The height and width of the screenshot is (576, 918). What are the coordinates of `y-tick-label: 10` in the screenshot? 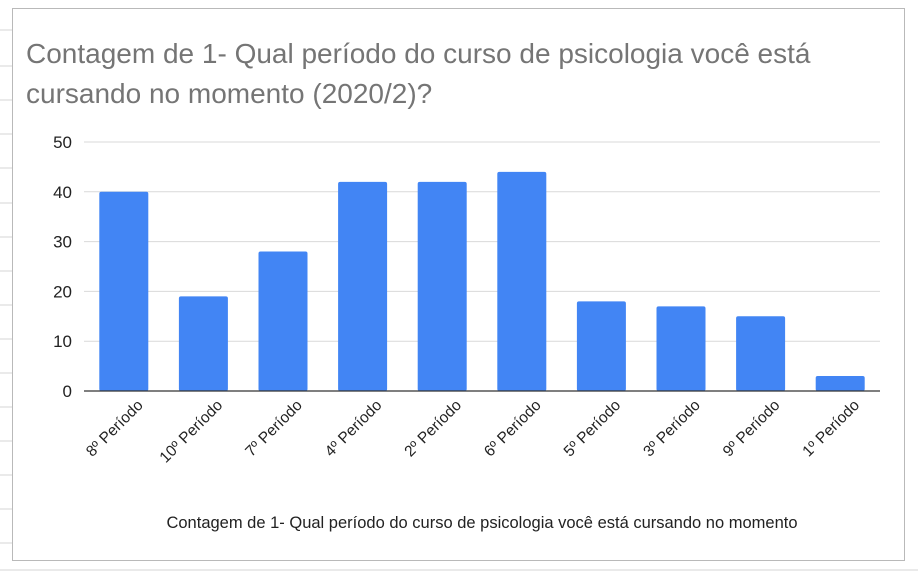 It's located at (62, 341).